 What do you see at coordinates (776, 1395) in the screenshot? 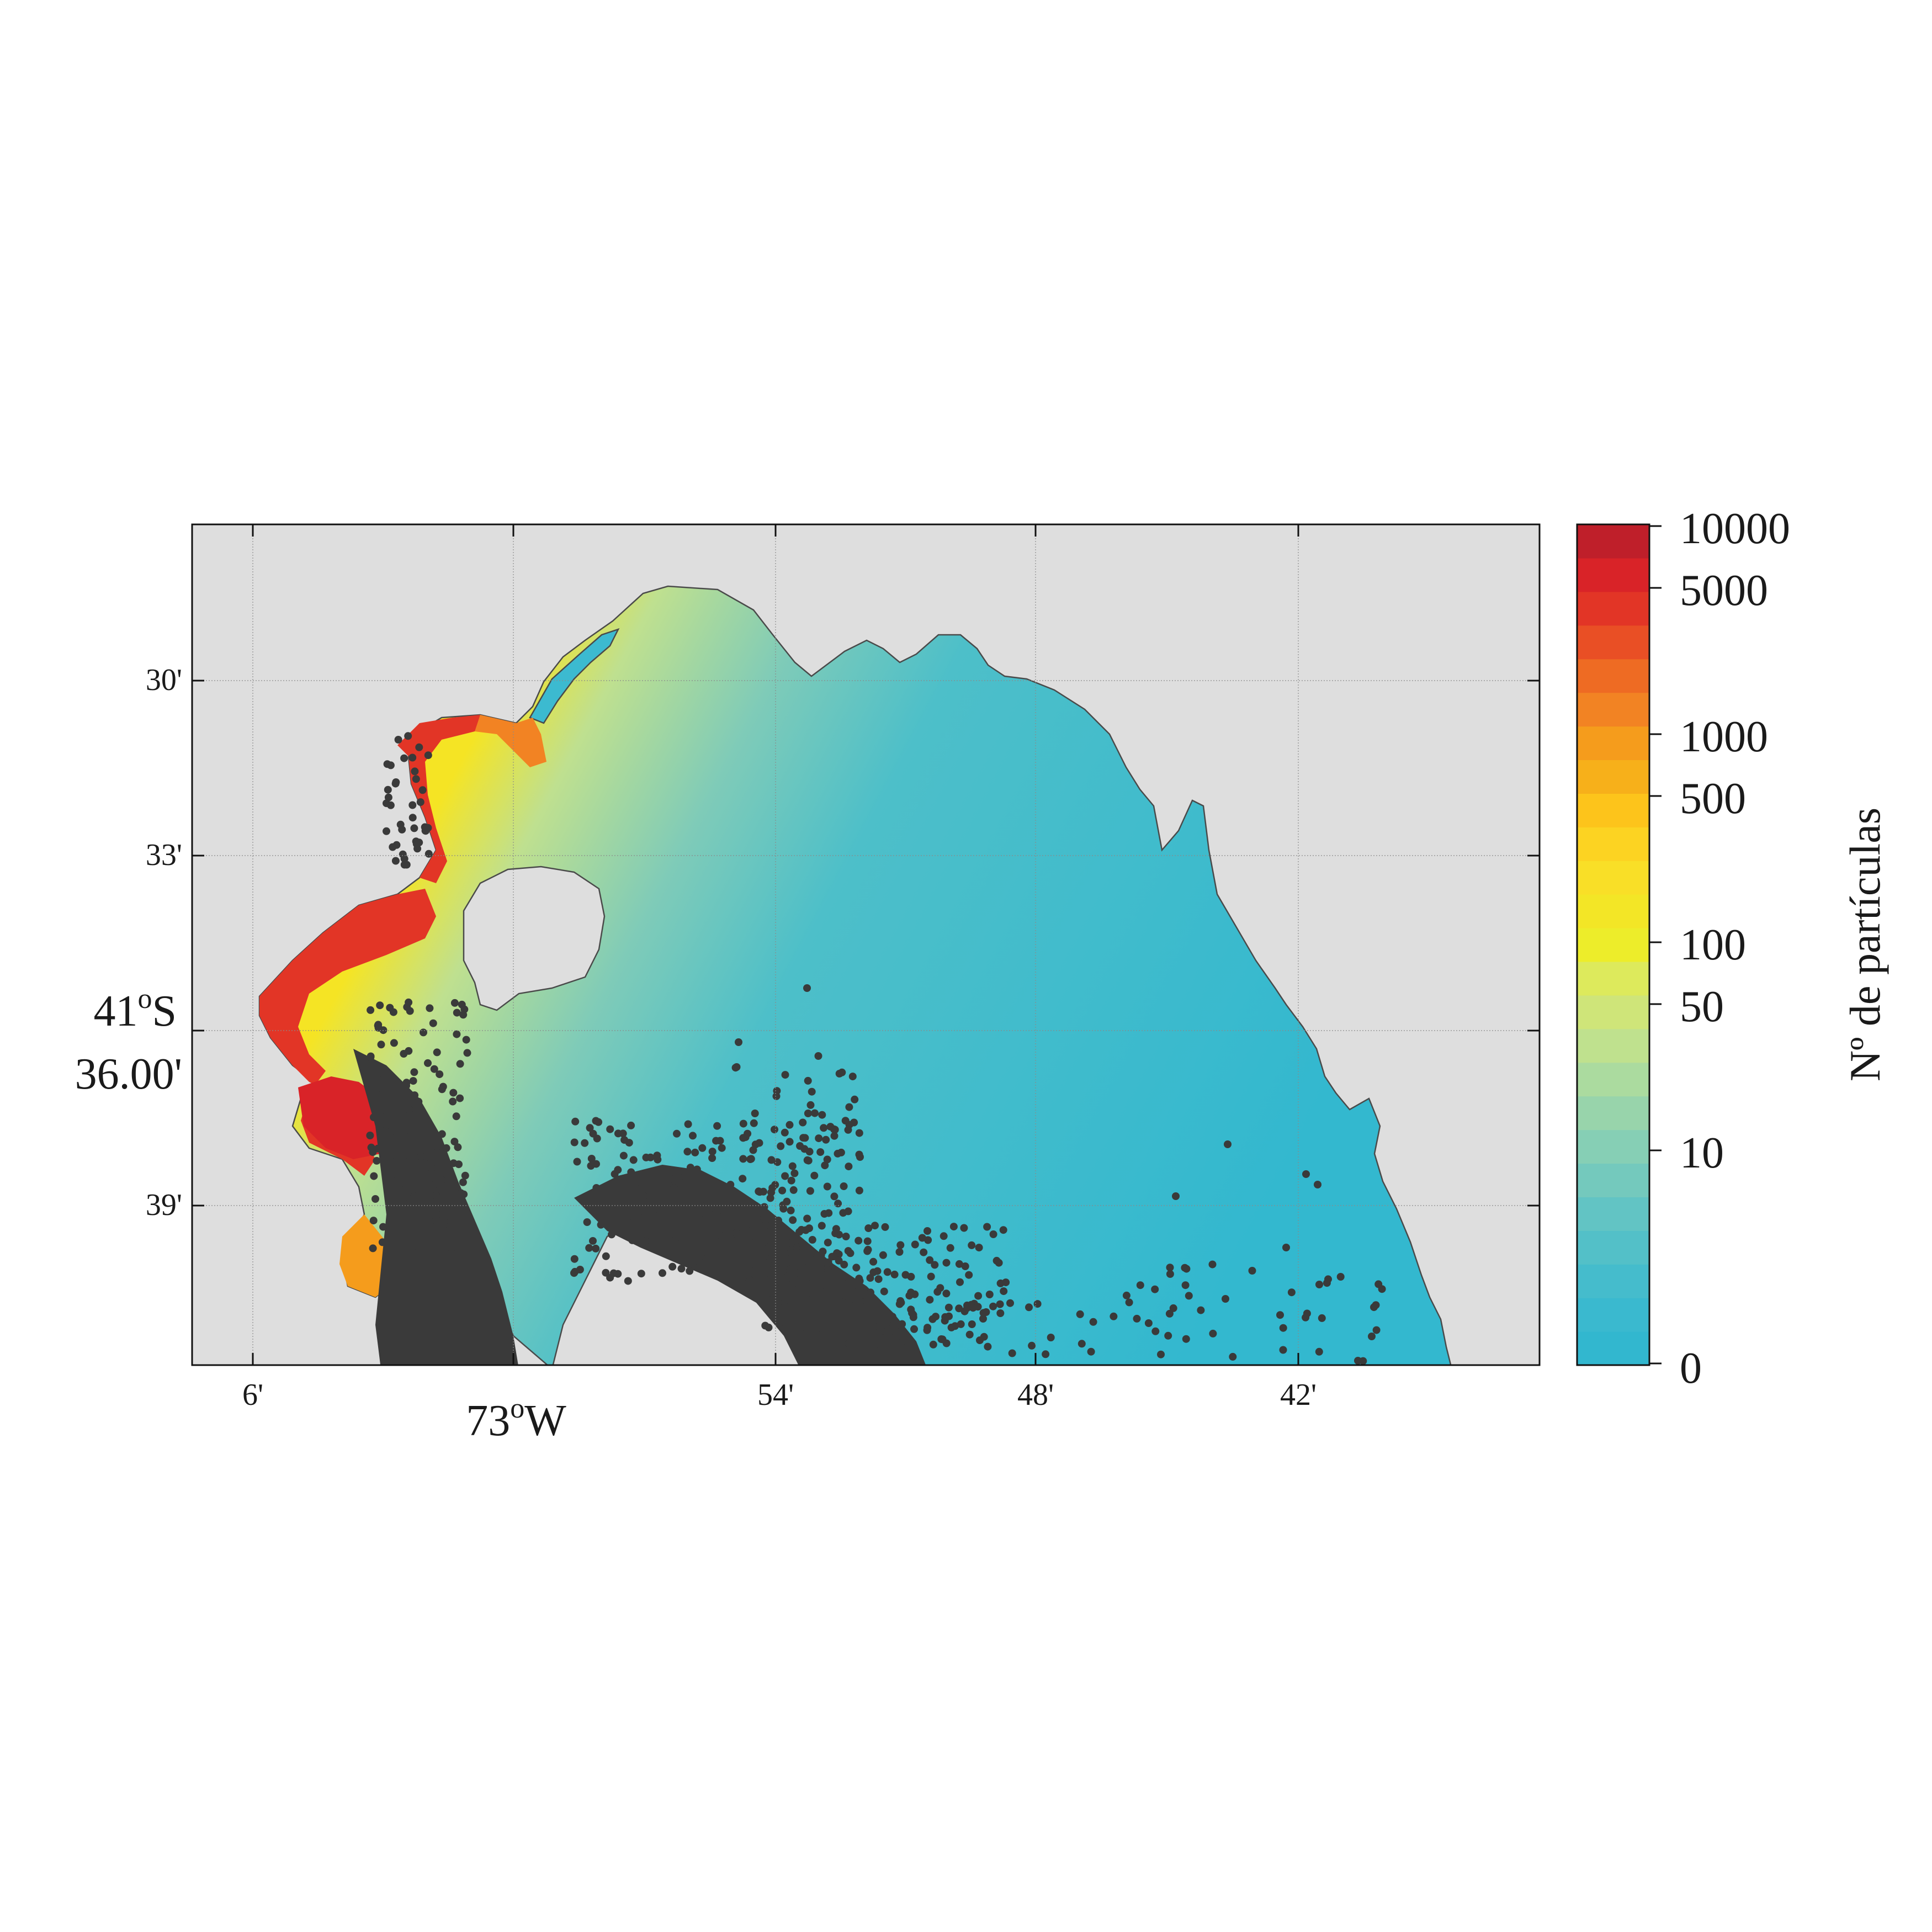
I see `x-tick-label-54: 54'` at bounding box center [776, 1395].